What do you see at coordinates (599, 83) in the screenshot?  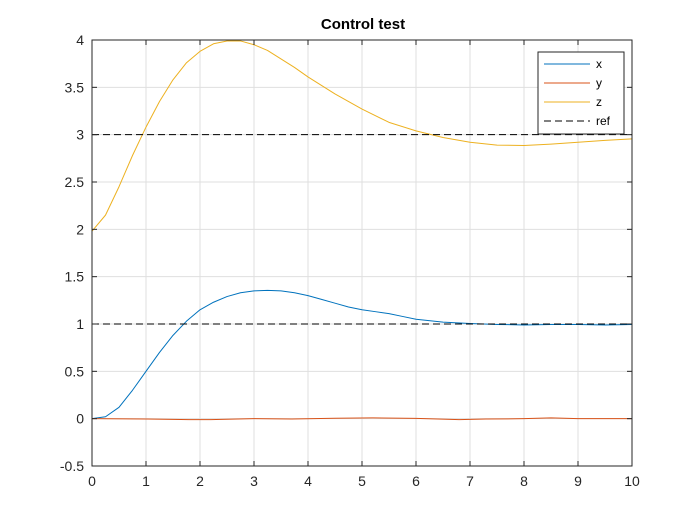 I see `legend-label-y: y` at bounding box center [599, 83].